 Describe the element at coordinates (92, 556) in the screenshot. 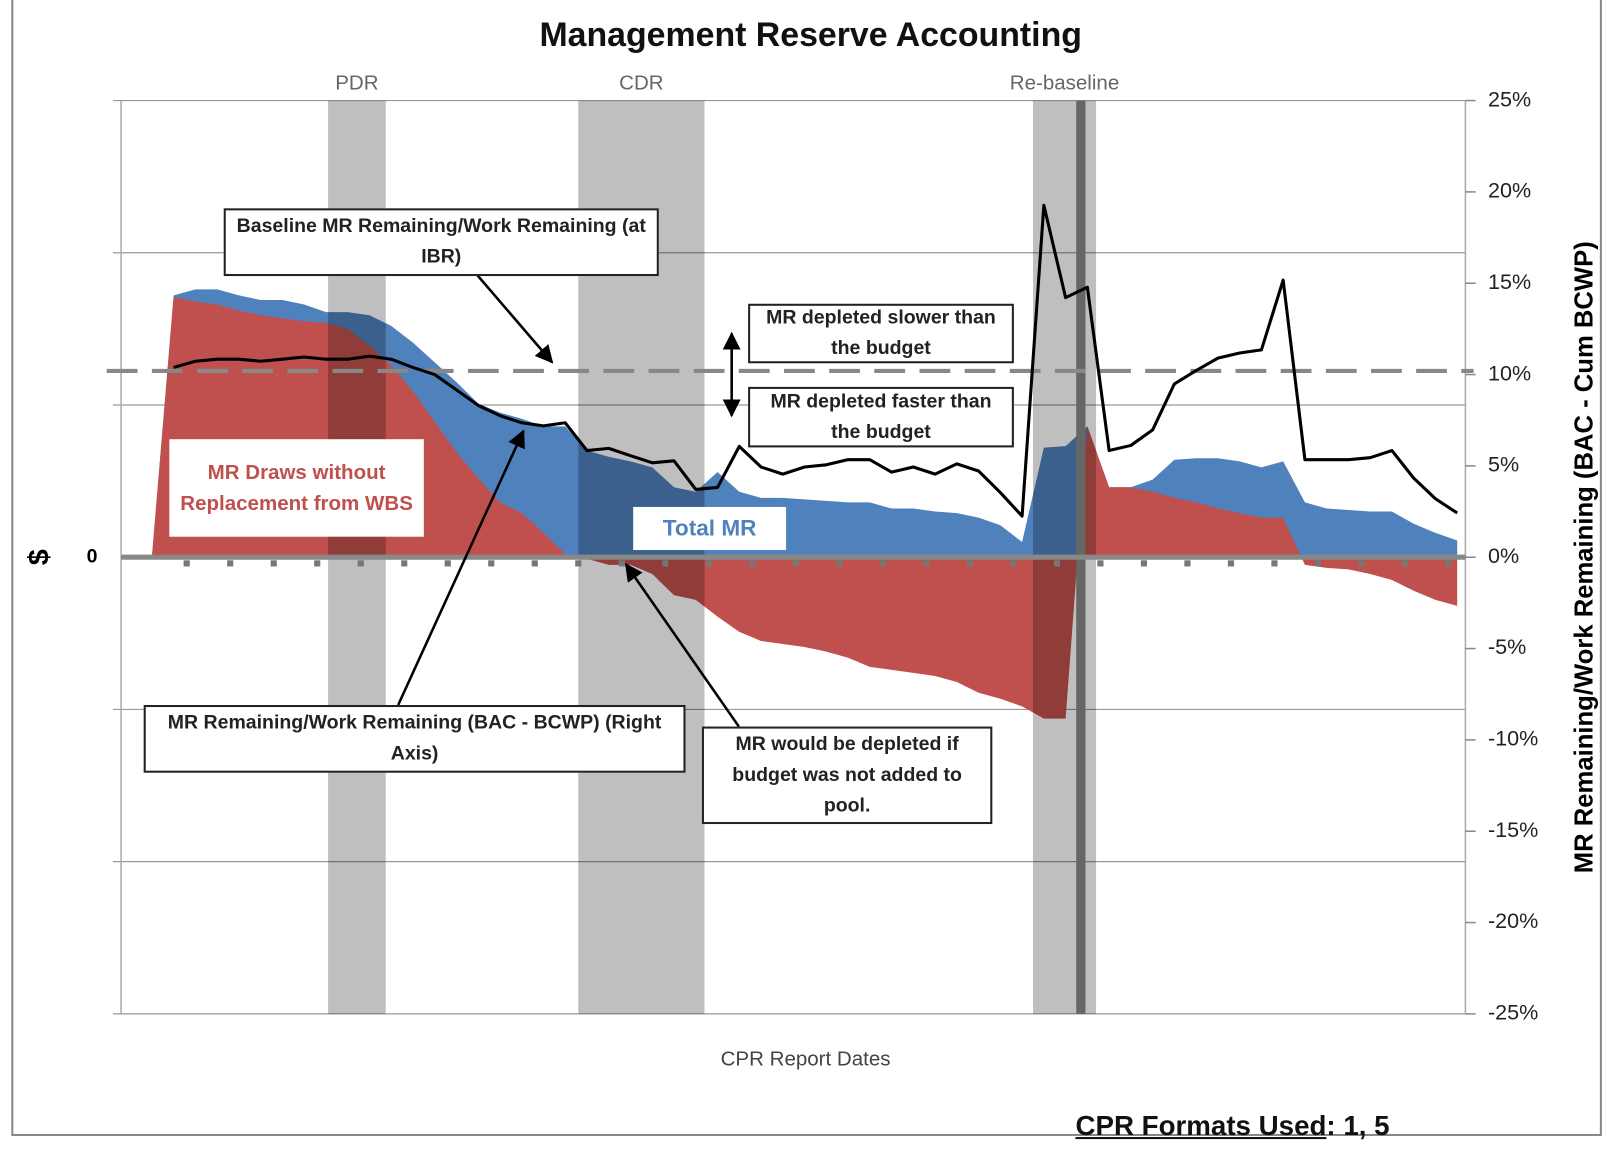

I see `y-tick-label: 0` at that location.